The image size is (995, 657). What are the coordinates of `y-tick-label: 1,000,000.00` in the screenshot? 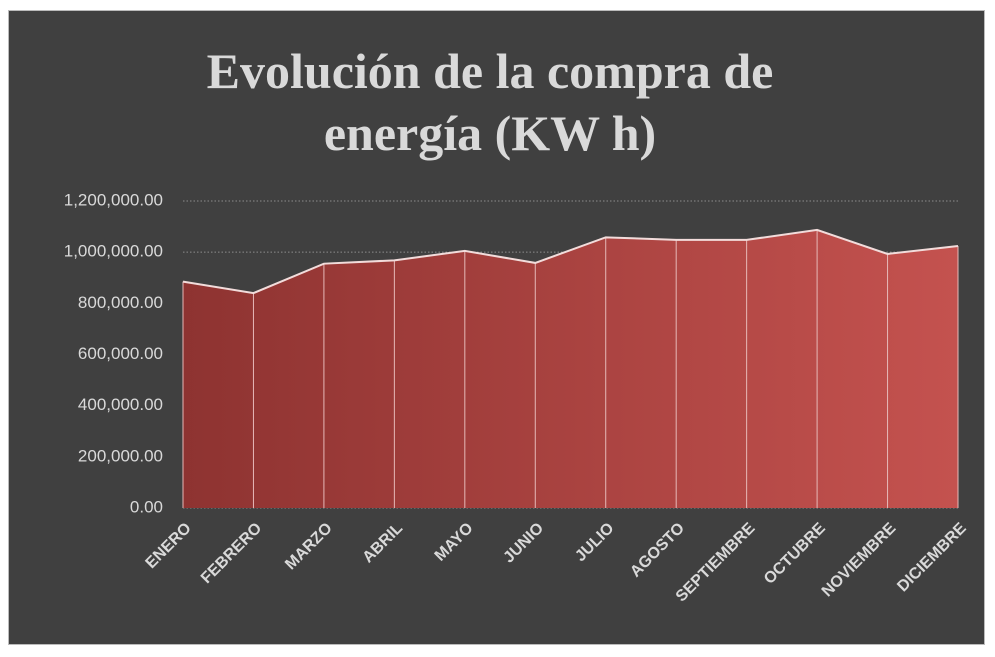 It's located at (113, 251).